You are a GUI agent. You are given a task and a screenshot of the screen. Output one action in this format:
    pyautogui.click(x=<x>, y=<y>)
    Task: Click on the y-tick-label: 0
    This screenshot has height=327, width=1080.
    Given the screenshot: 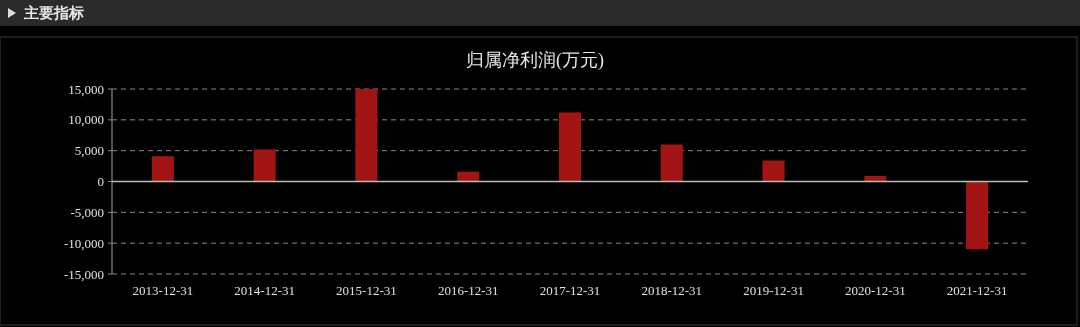 What is the action you would take?
    pyautogui.click(x=100, y=181)
    